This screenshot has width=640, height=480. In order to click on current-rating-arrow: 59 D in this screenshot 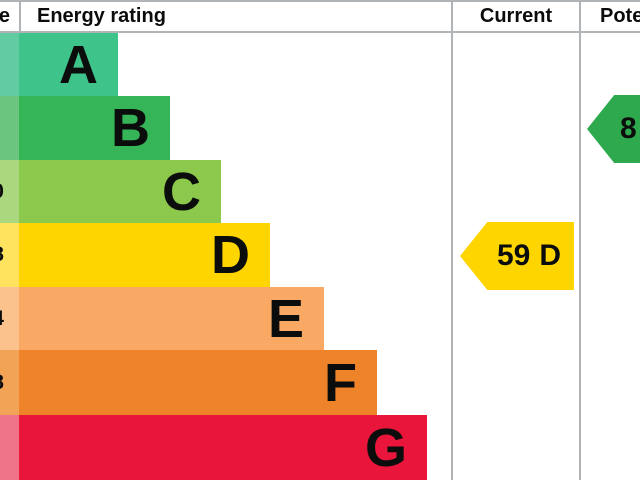, I will do `click(517, 256)`.